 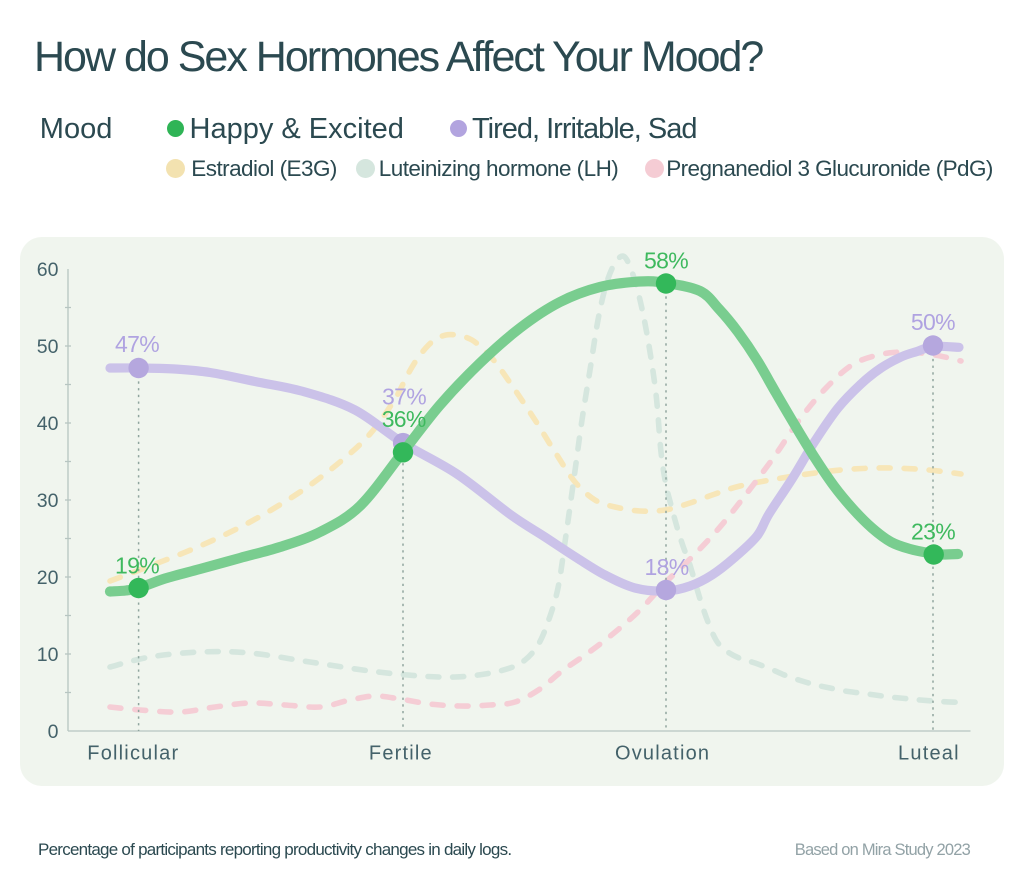 I want to click on svg-text: 37%, so click(x=404, y=396).